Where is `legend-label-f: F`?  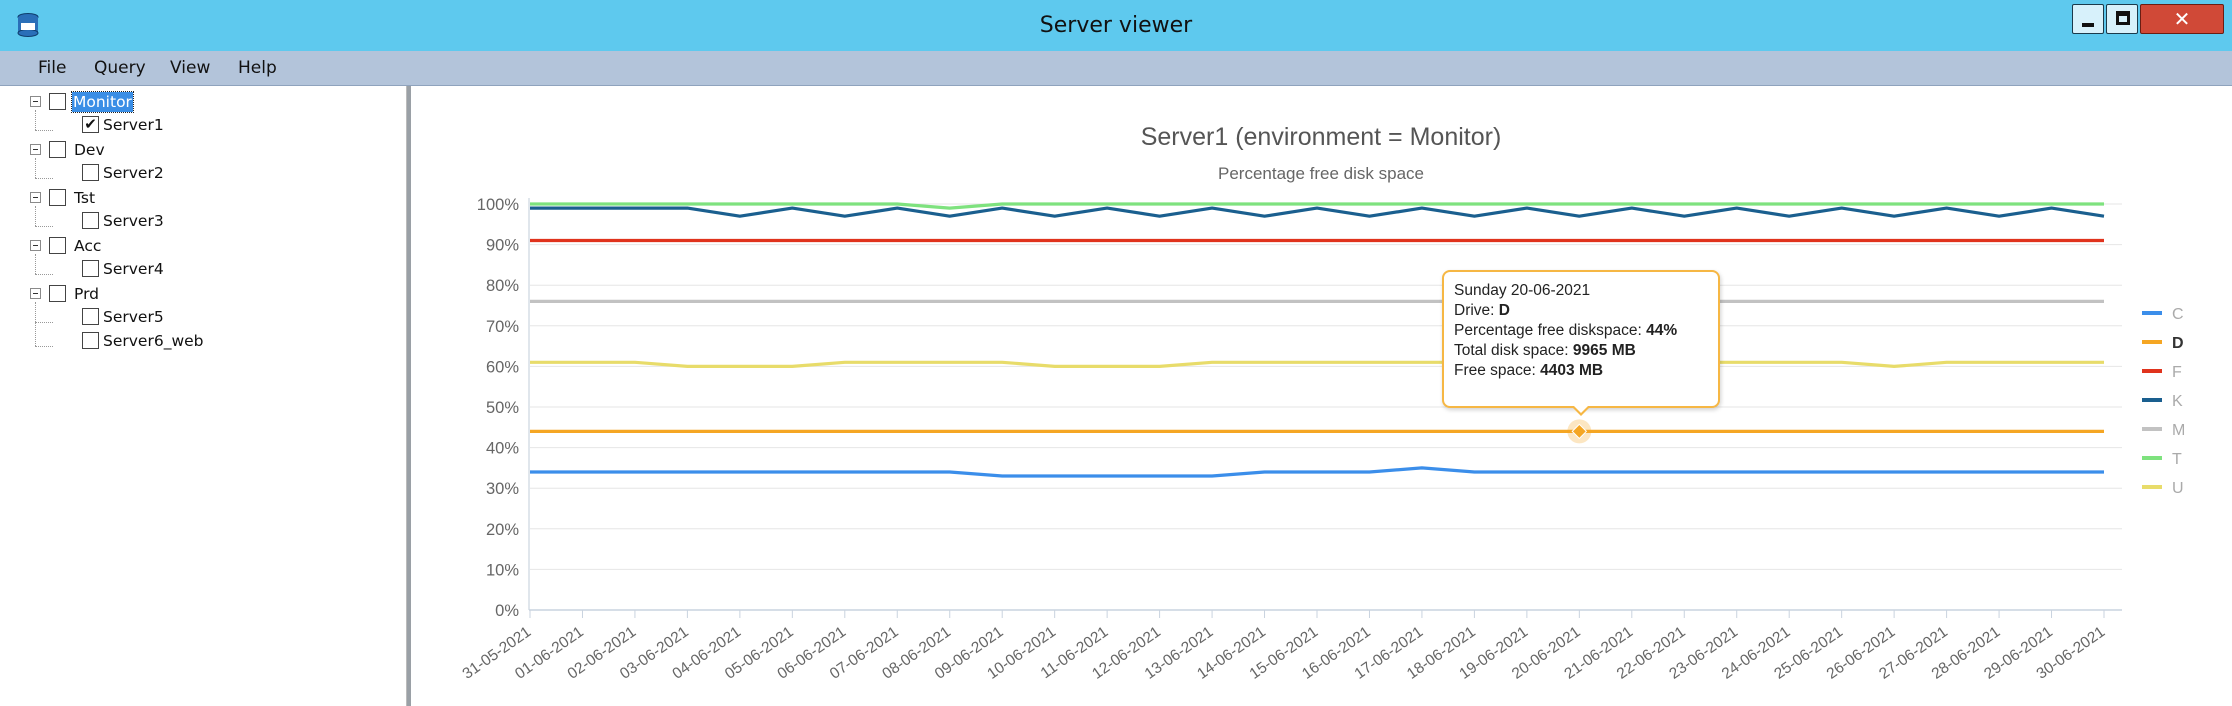
legend-label-f: F is located at coordinates (2177, 372).